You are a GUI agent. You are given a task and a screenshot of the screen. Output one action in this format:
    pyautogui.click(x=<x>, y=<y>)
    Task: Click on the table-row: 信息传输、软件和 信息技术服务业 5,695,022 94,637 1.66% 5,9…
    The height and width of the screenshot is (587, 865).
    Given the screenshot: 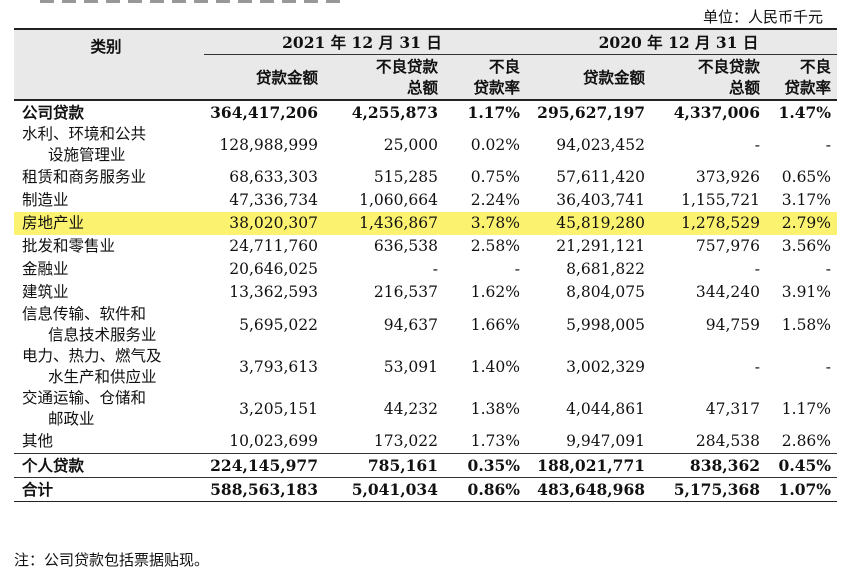 What is the action you would take?
    pyautogui.click(x=427, y=324)
    